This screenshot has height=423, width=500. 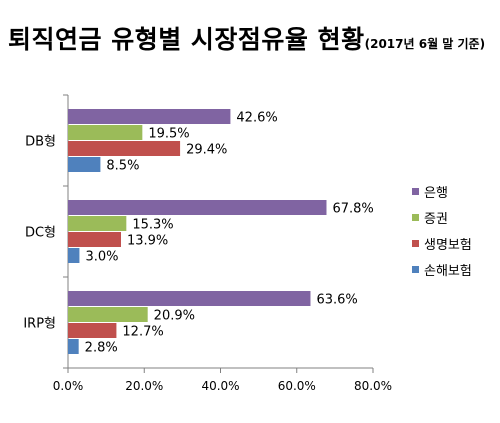 What do you see at coordinates (373, 386) in the screenshot?
I see `value-axis-tick-label: 80.0%` at bounding box center [373, 386].